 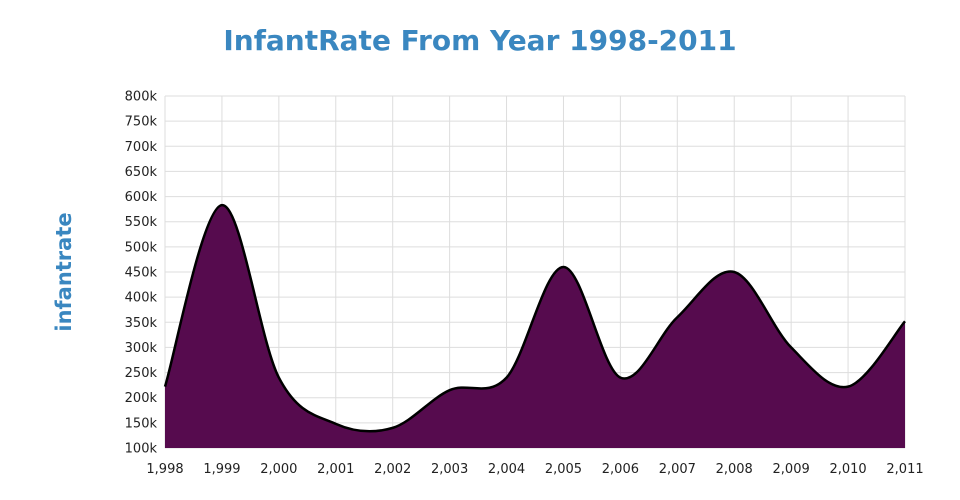 What do you see at coordinates (141, 197) in the screenshot?
I see `y-tick-label: 600k` at bounding box center [141, 197].